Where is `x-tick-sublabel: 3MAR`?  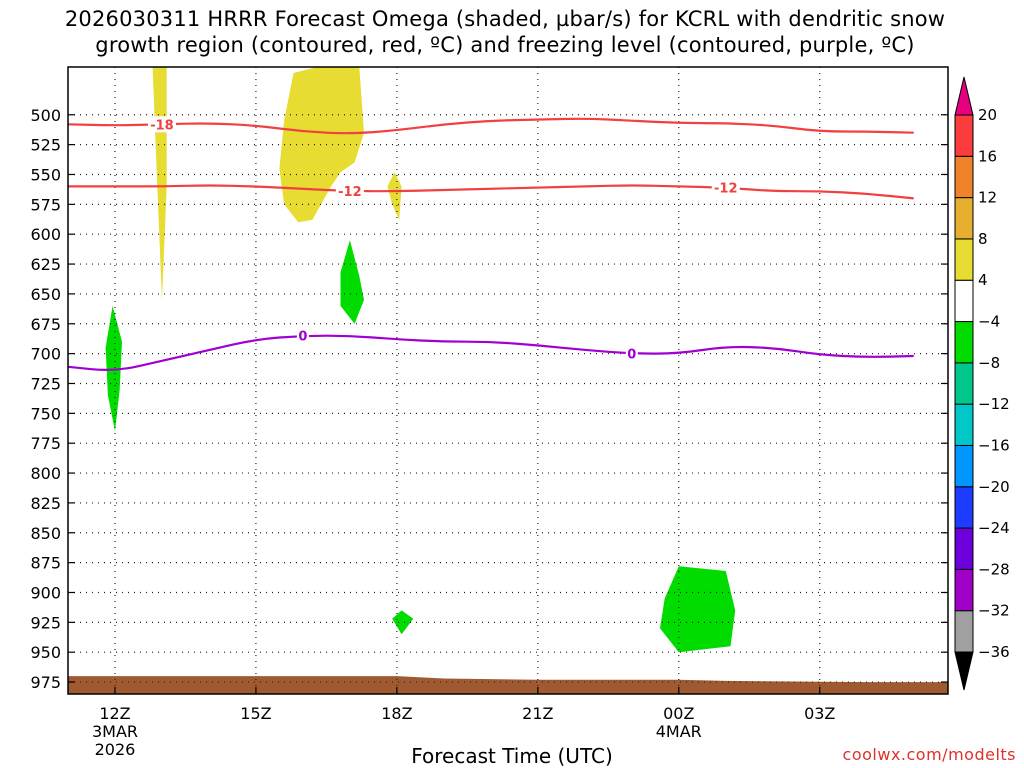 x-tick-sublabel: 3MAR is located at coordinates (115, 731).